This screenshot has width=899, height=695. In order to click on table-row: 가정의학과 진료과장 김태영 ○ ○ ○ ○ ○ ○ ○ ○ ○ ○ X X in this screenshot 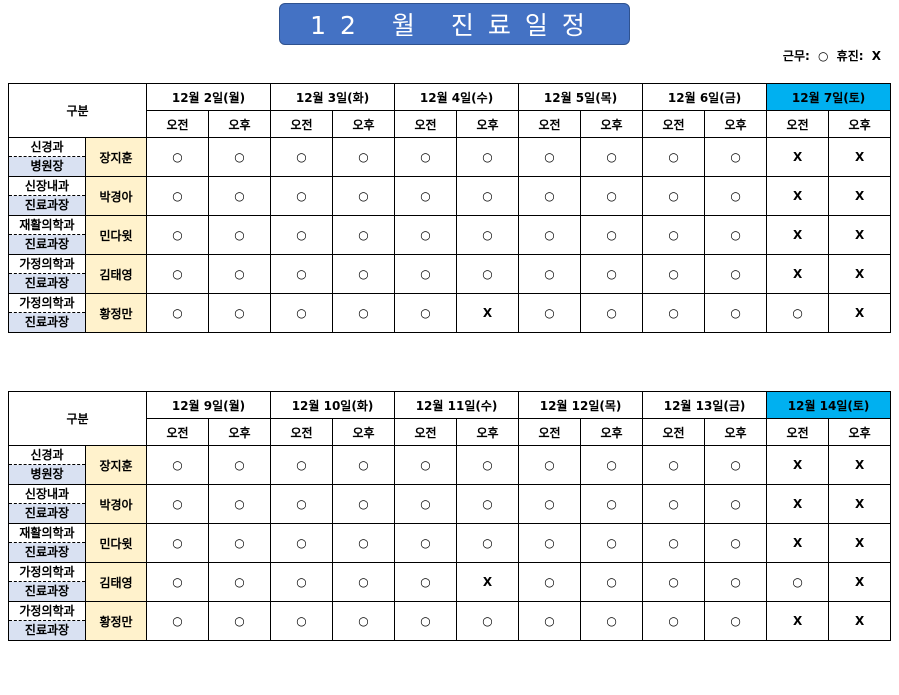, I will do `click(450, 274)`.